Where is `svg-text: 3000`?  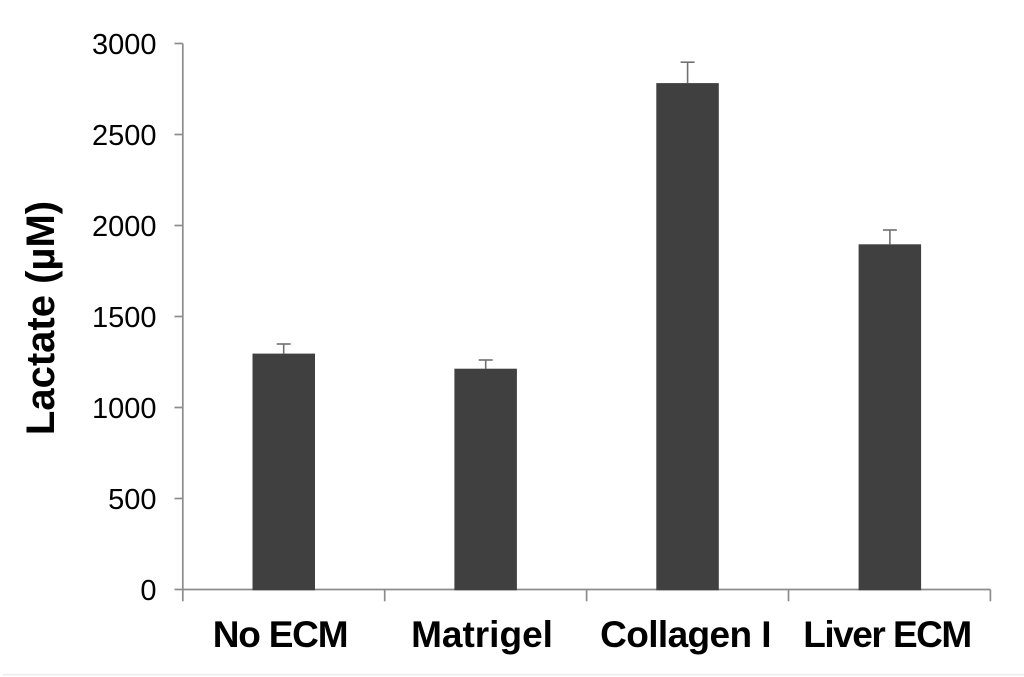
svg-text: 3000 is located at coordinates (124, 45).